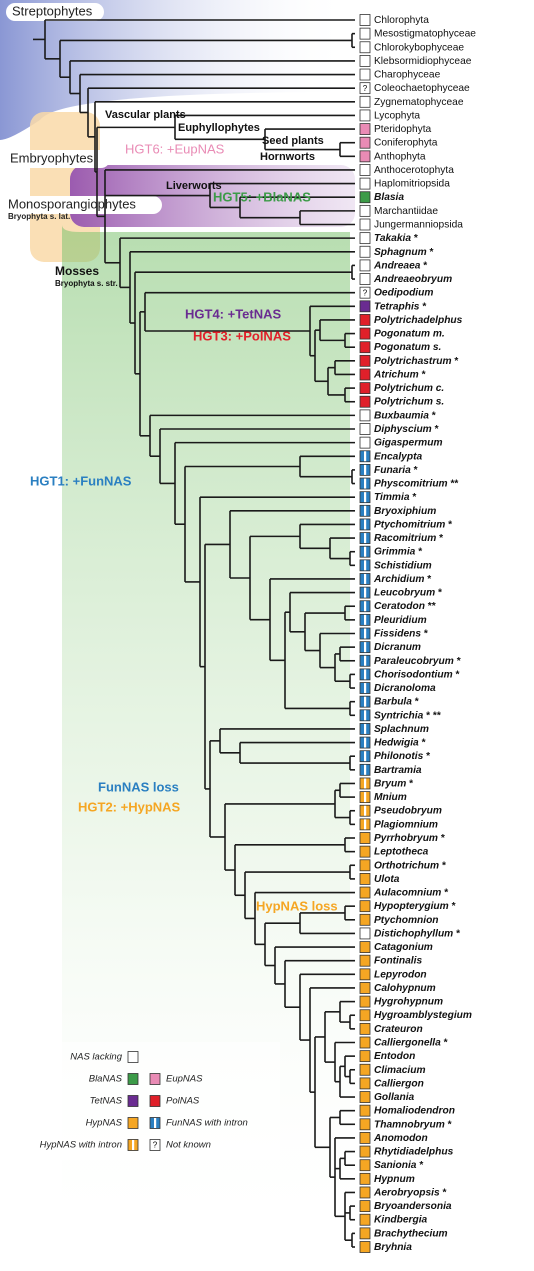 This screenshot has width=534, height=1271. What do you see at coordinates (404, 592) in the screenshot?
I see `taxon-name: Leucobryum` at bounding box center [404, 592].